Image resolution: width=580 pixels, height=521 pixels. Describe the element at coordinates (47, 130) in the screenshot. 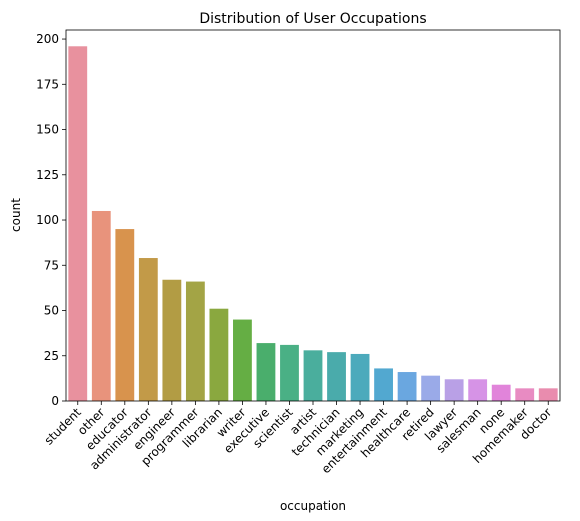

I see `y-tick-label: 150` at that location.